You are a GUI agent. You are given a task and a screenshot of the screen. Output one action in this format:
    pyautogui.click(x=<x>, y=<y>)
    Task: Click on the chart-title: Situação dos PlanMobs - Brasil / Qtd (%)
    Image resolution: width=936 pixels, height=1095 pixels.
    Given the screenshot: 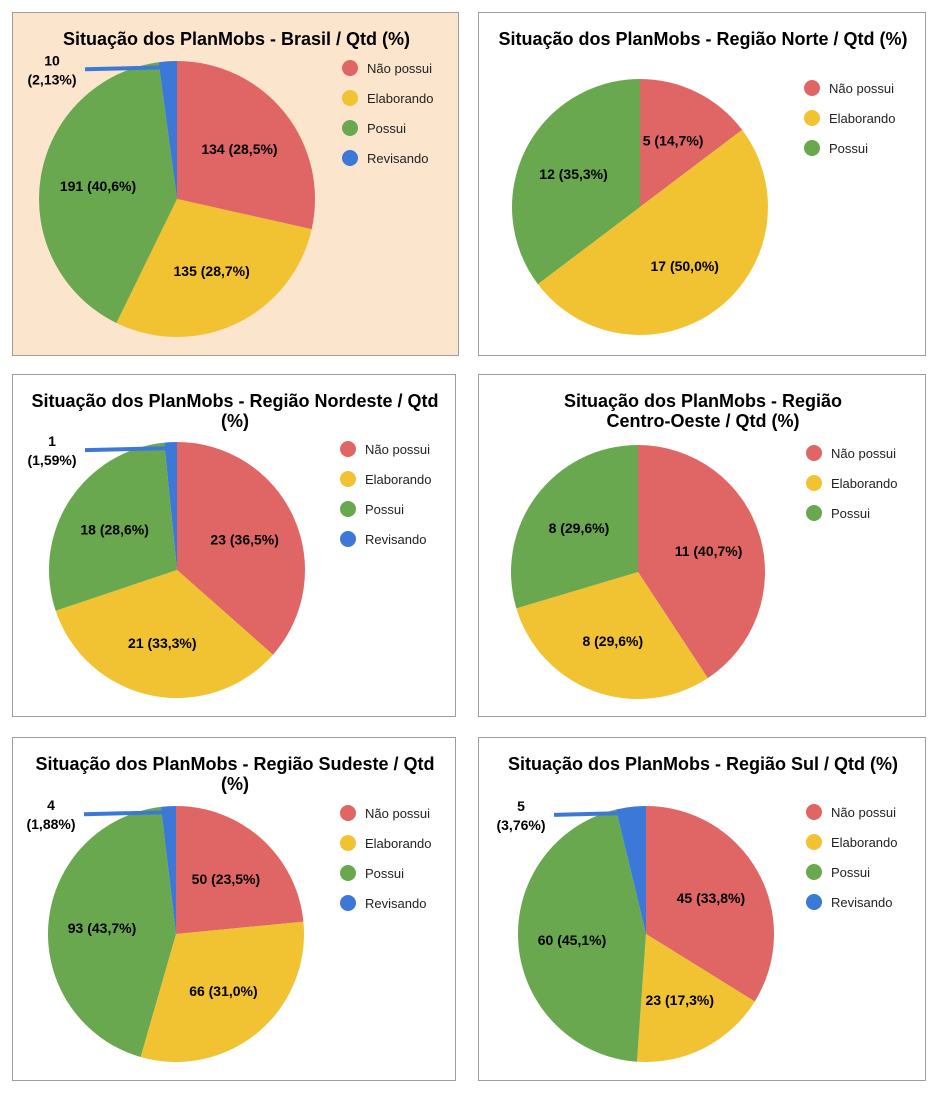 What is the action you would take?
    pyautogui.click(x=236, y=39)
    